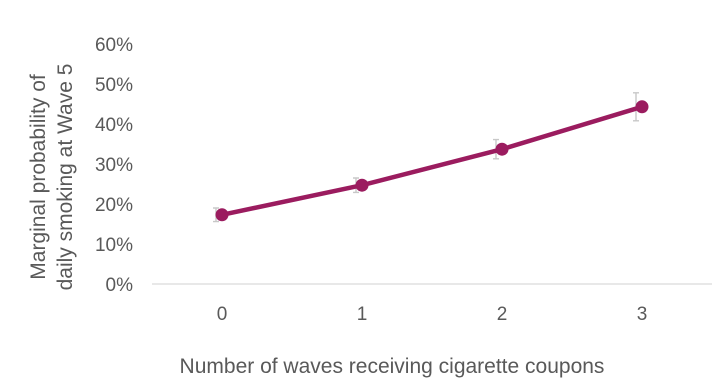 This screenshot has width=715, height=379. What do you see at coordinates (120, 285) in the screenshot?
I see `y-tick-label: 0%` at bounding box center [120, 285].